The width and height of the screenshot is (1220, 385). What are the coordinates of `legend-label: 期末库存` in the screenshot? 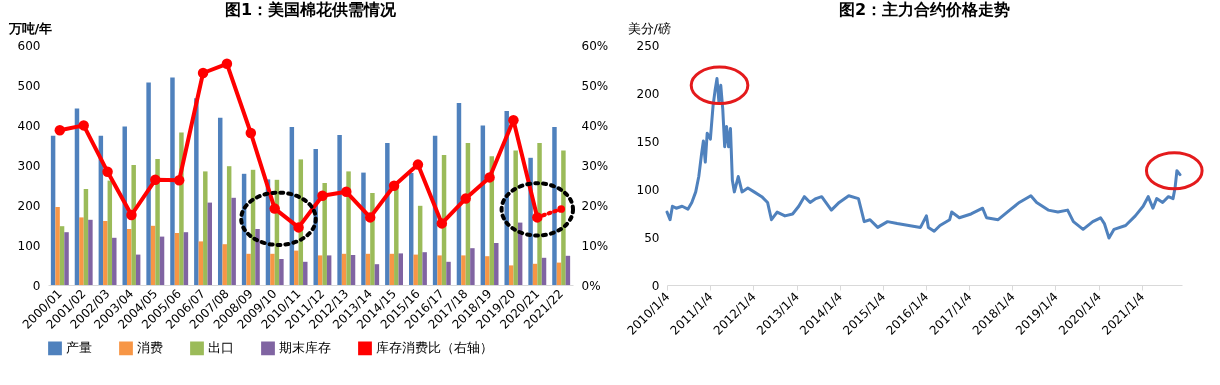 It's located at (305, 348).